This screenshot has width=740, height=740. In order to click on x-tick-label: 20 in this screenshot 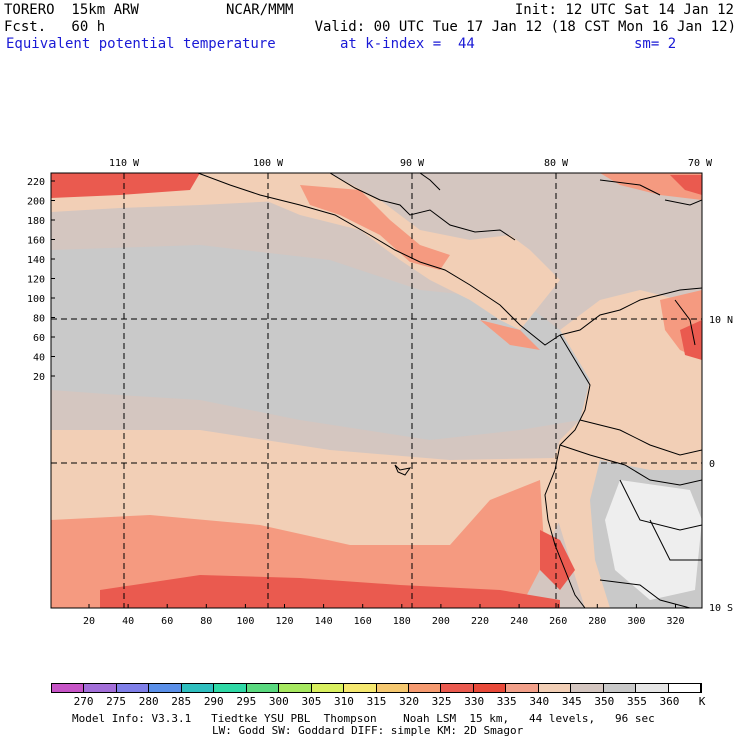, I will do `click(89, 621)`.